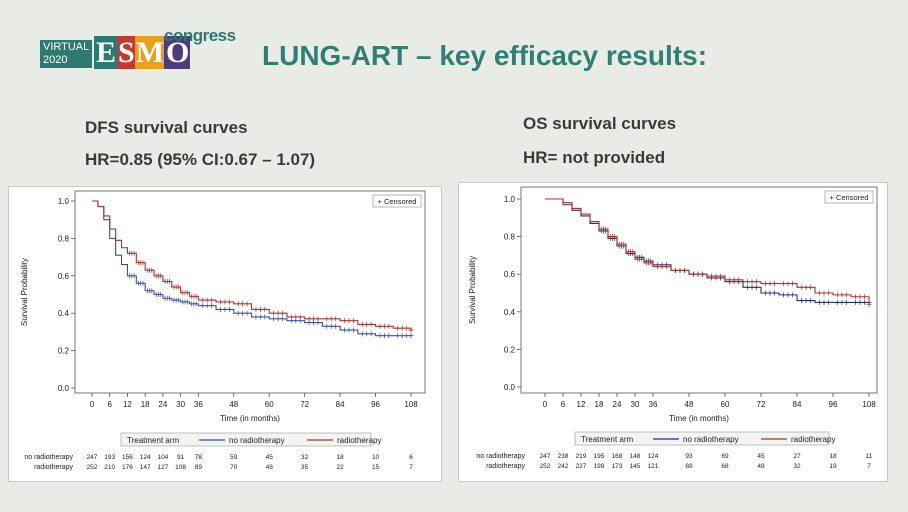 This screenshot has height=512, width=908. I want to click on x-tick-label: 96, so click(375, 404).